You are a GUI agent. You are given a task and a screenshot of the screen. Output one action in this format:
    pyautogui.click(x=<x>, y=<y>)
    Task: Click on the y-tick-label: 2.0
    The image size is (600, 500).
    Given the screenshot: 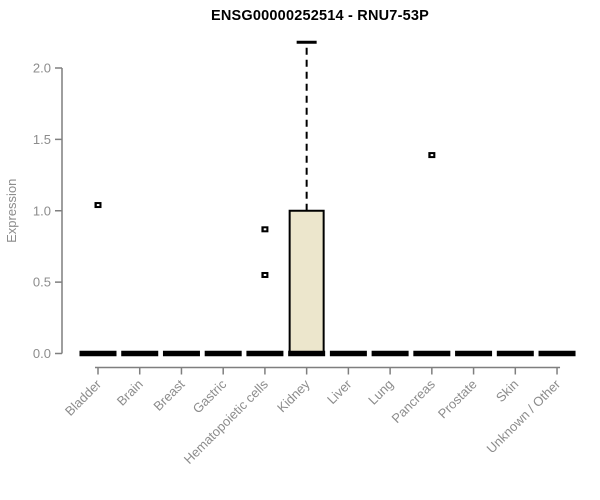 What is the action you would take?
    pyautogui.click(x=42, y=68)
    